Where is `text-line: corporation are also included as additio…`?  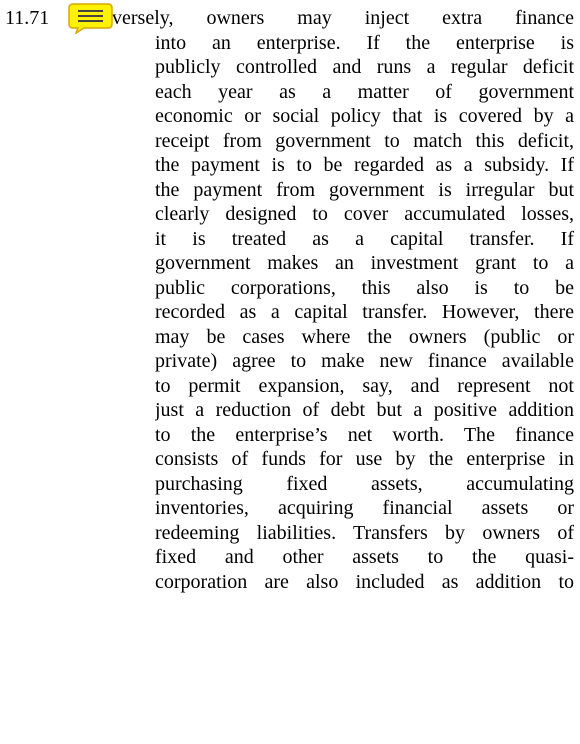
text-line: corporation are also included as additio… is located at coordinates (364, 581).